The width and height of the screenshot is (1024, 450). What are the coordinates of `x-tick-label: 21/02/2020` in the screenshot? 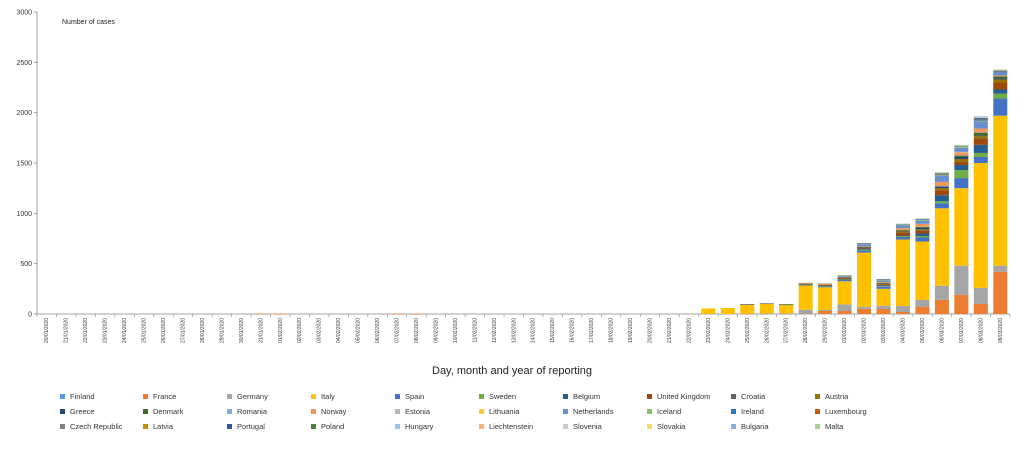 It's located at (670, 330).